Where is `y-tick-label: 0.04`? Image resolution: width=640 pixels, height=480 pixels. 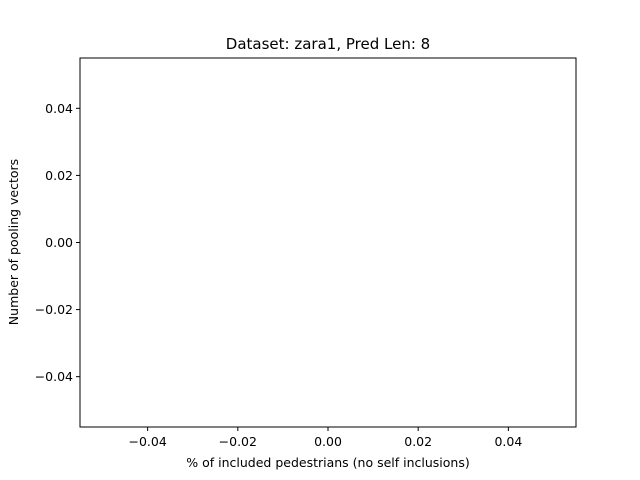 y-tick-label: 0.04 is located at coordinates (59, 108).